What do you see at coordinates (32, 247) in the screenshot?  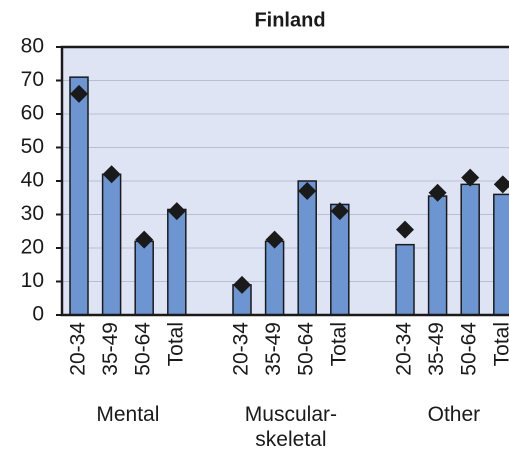 I see `y-tick-label: 20` at bounding box center [32, 247].